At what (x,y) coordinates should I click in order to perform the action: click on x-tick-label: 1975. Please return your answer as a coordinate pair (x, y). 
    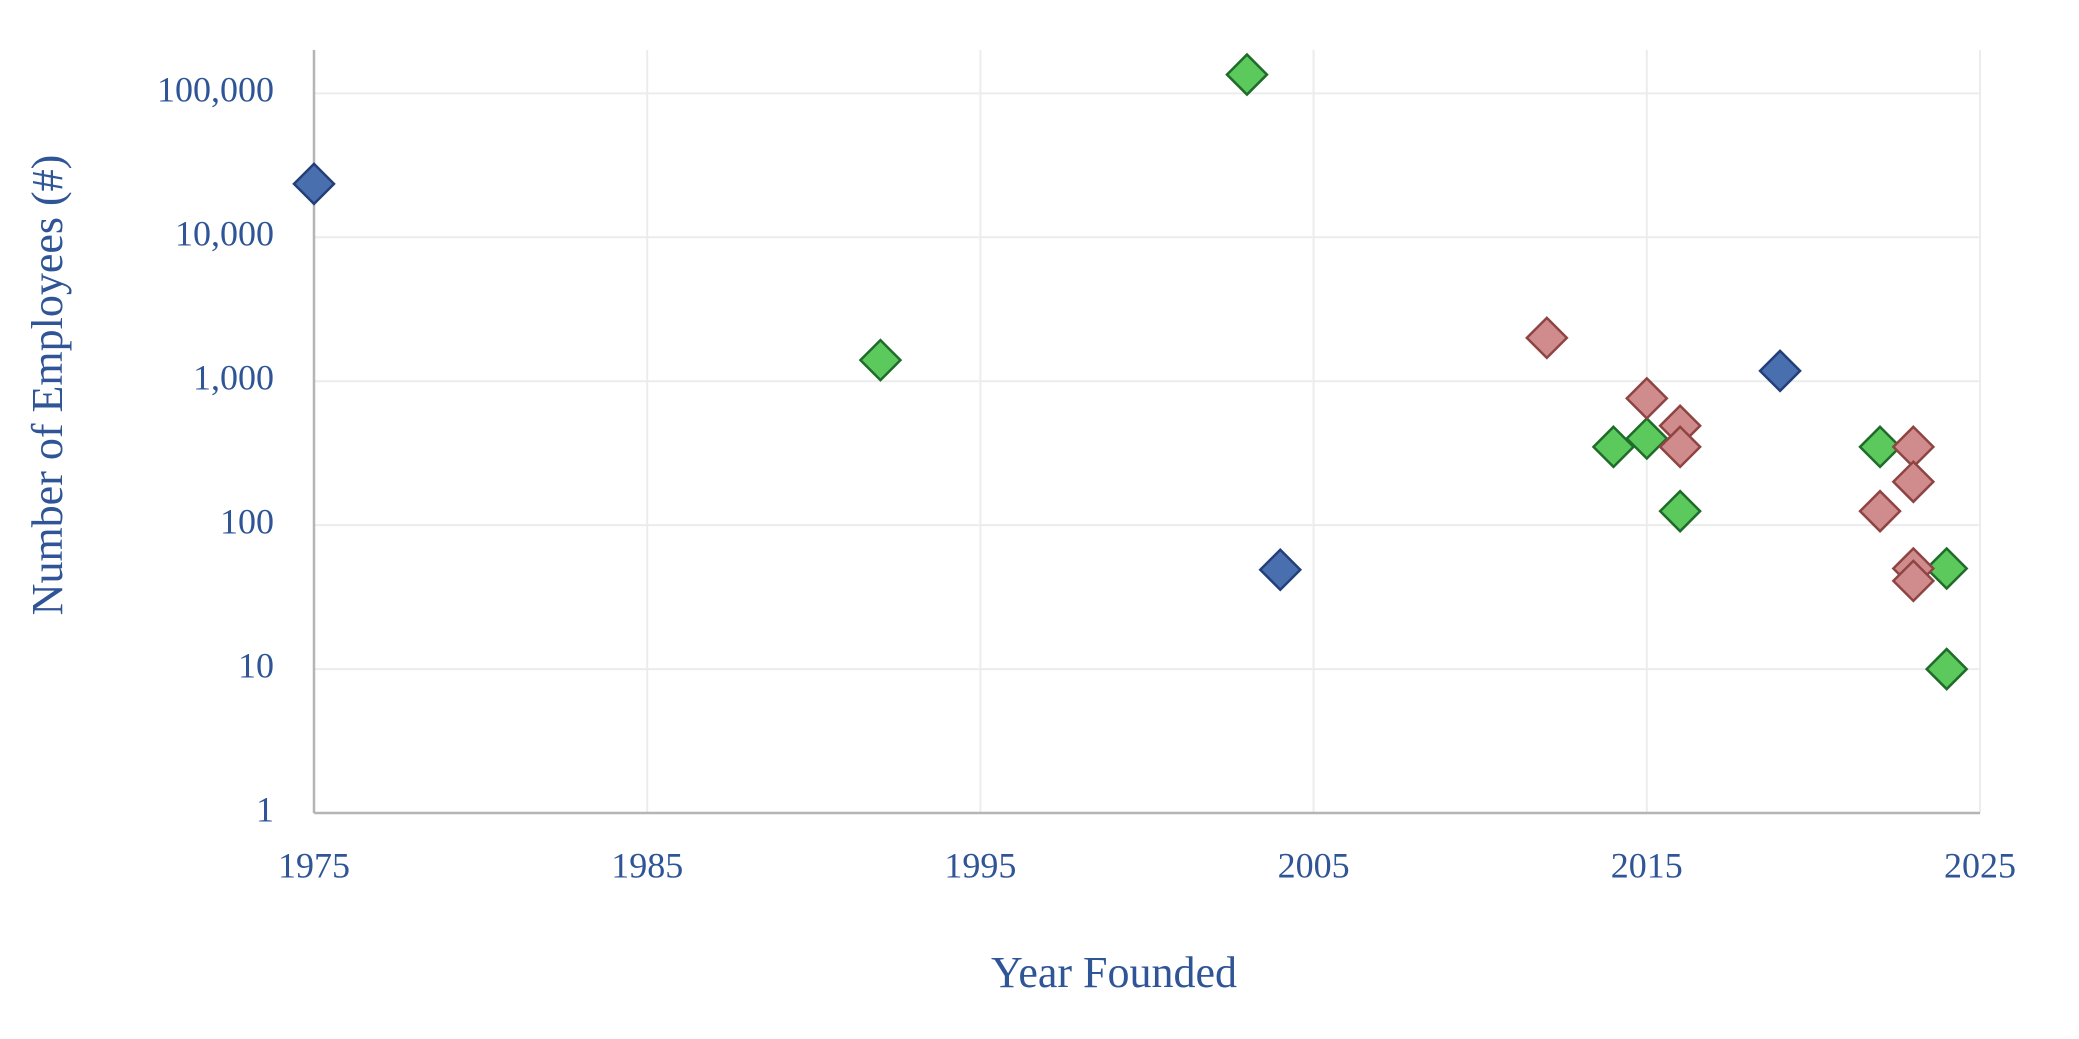
    Looking at the image, I should click on (314, 865).